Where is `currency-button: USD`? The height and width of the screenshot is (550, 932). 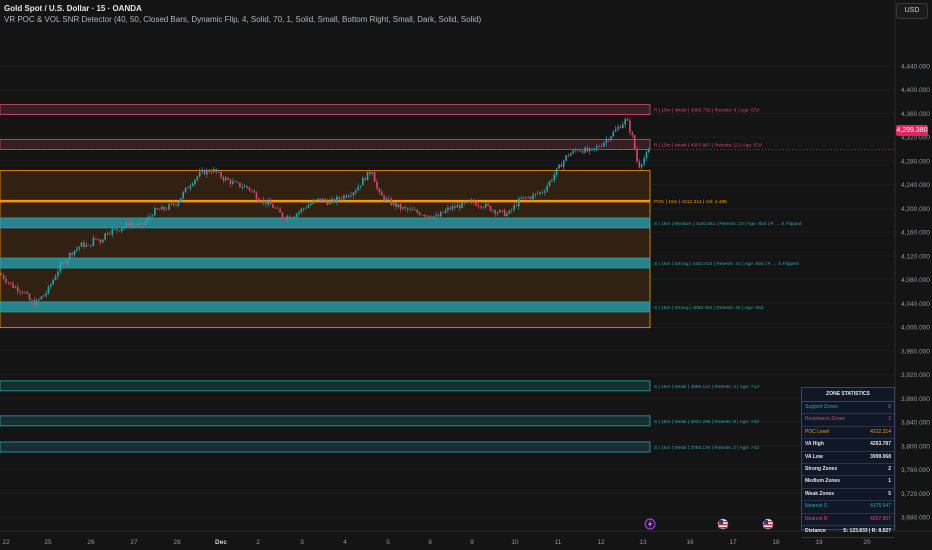
currency-button: USD is located at coordinates (912, 11).